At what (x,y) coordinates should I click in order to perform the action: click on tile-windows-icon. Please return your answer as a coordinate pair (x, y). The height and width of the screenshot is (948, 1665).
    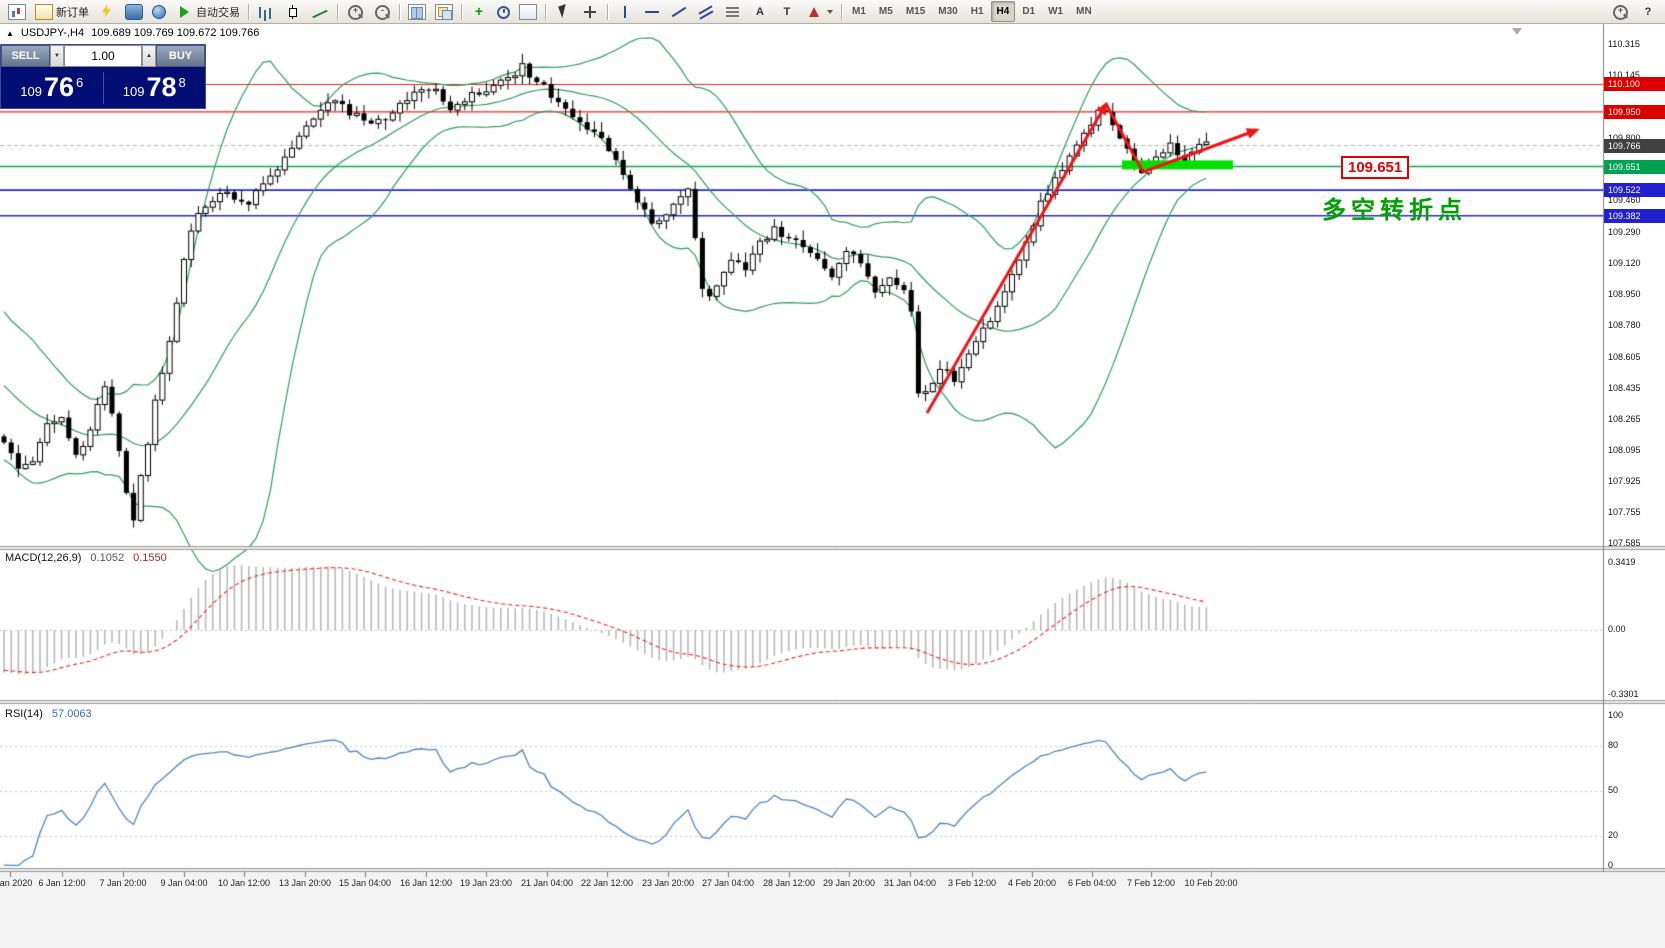
    Looking at the image, I should click on (417, 11).